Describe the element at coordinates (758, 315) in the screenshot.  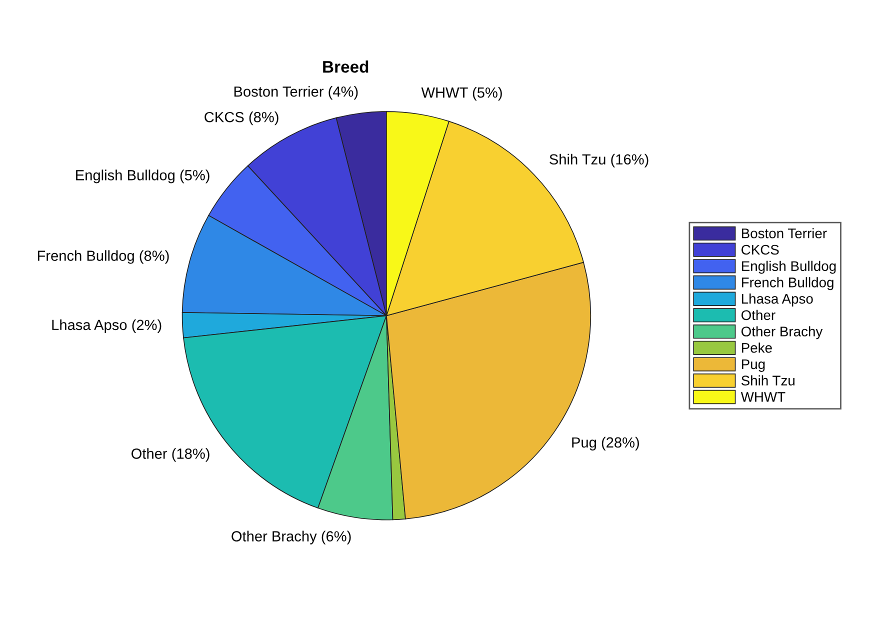
I see `legend-label: Other` at that location.